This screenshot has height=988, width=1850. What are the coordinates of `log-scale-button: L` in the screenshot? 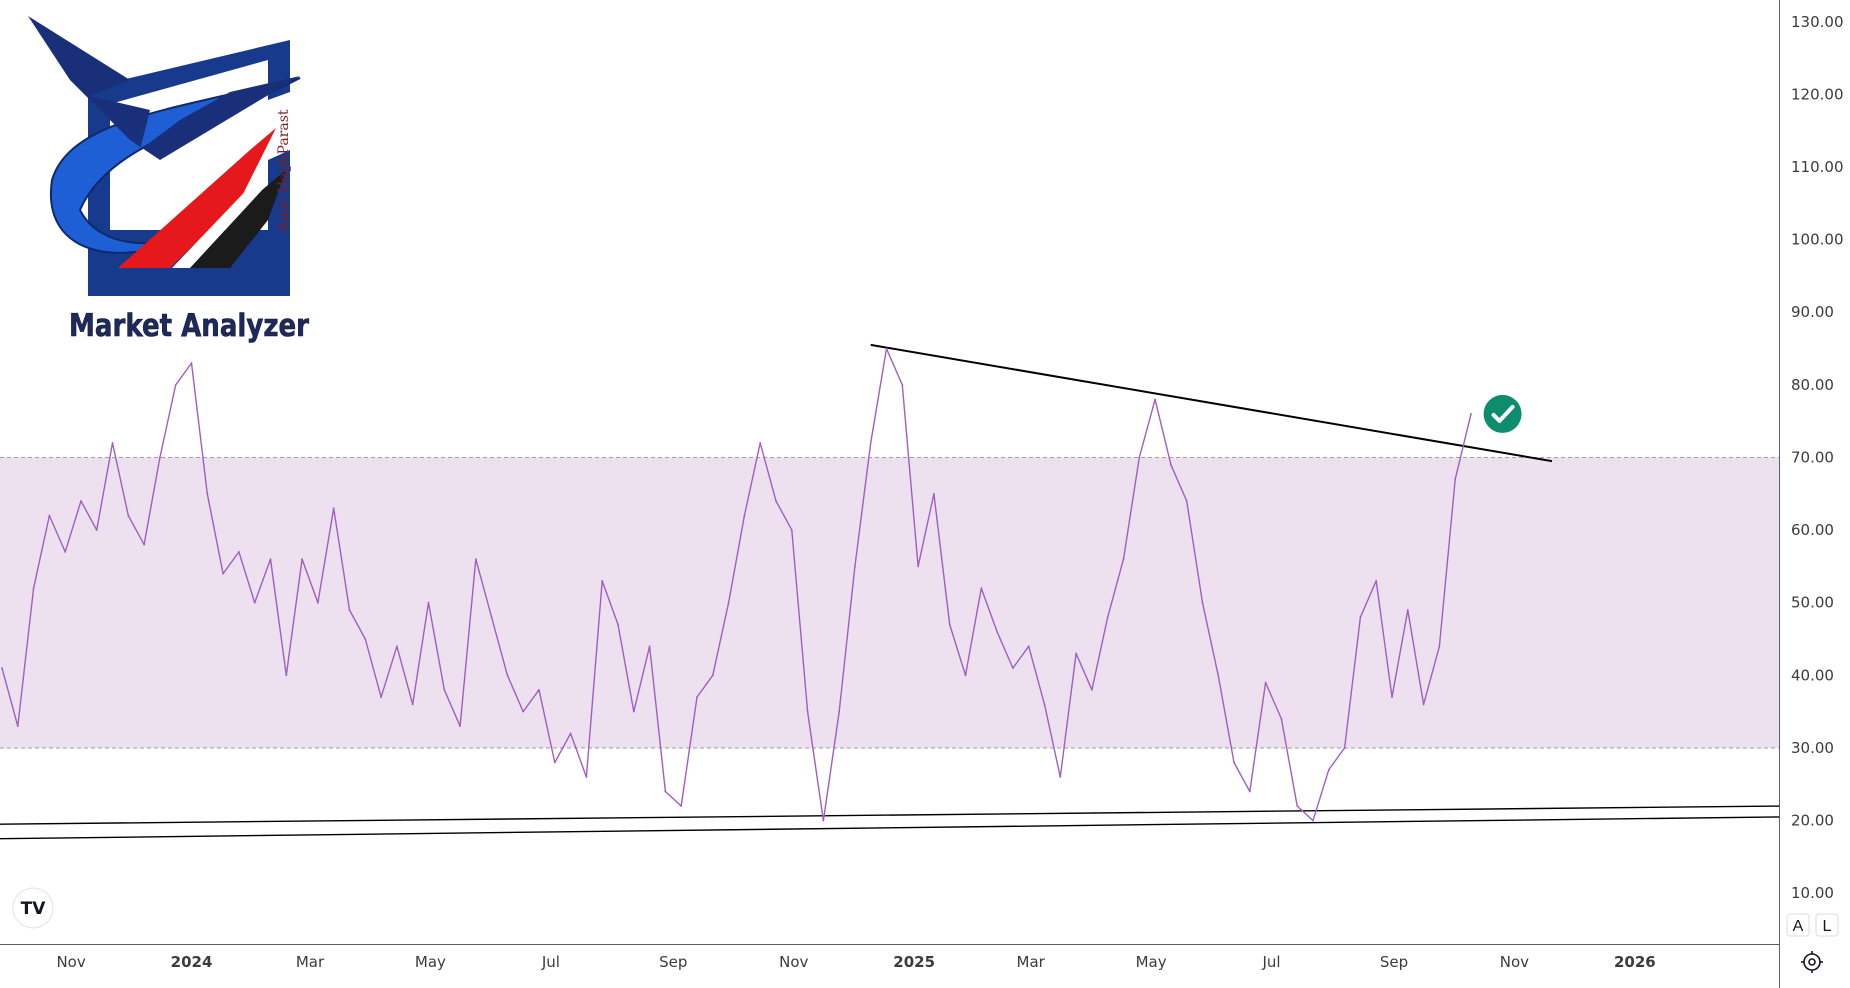 It's located at (1827, 925).